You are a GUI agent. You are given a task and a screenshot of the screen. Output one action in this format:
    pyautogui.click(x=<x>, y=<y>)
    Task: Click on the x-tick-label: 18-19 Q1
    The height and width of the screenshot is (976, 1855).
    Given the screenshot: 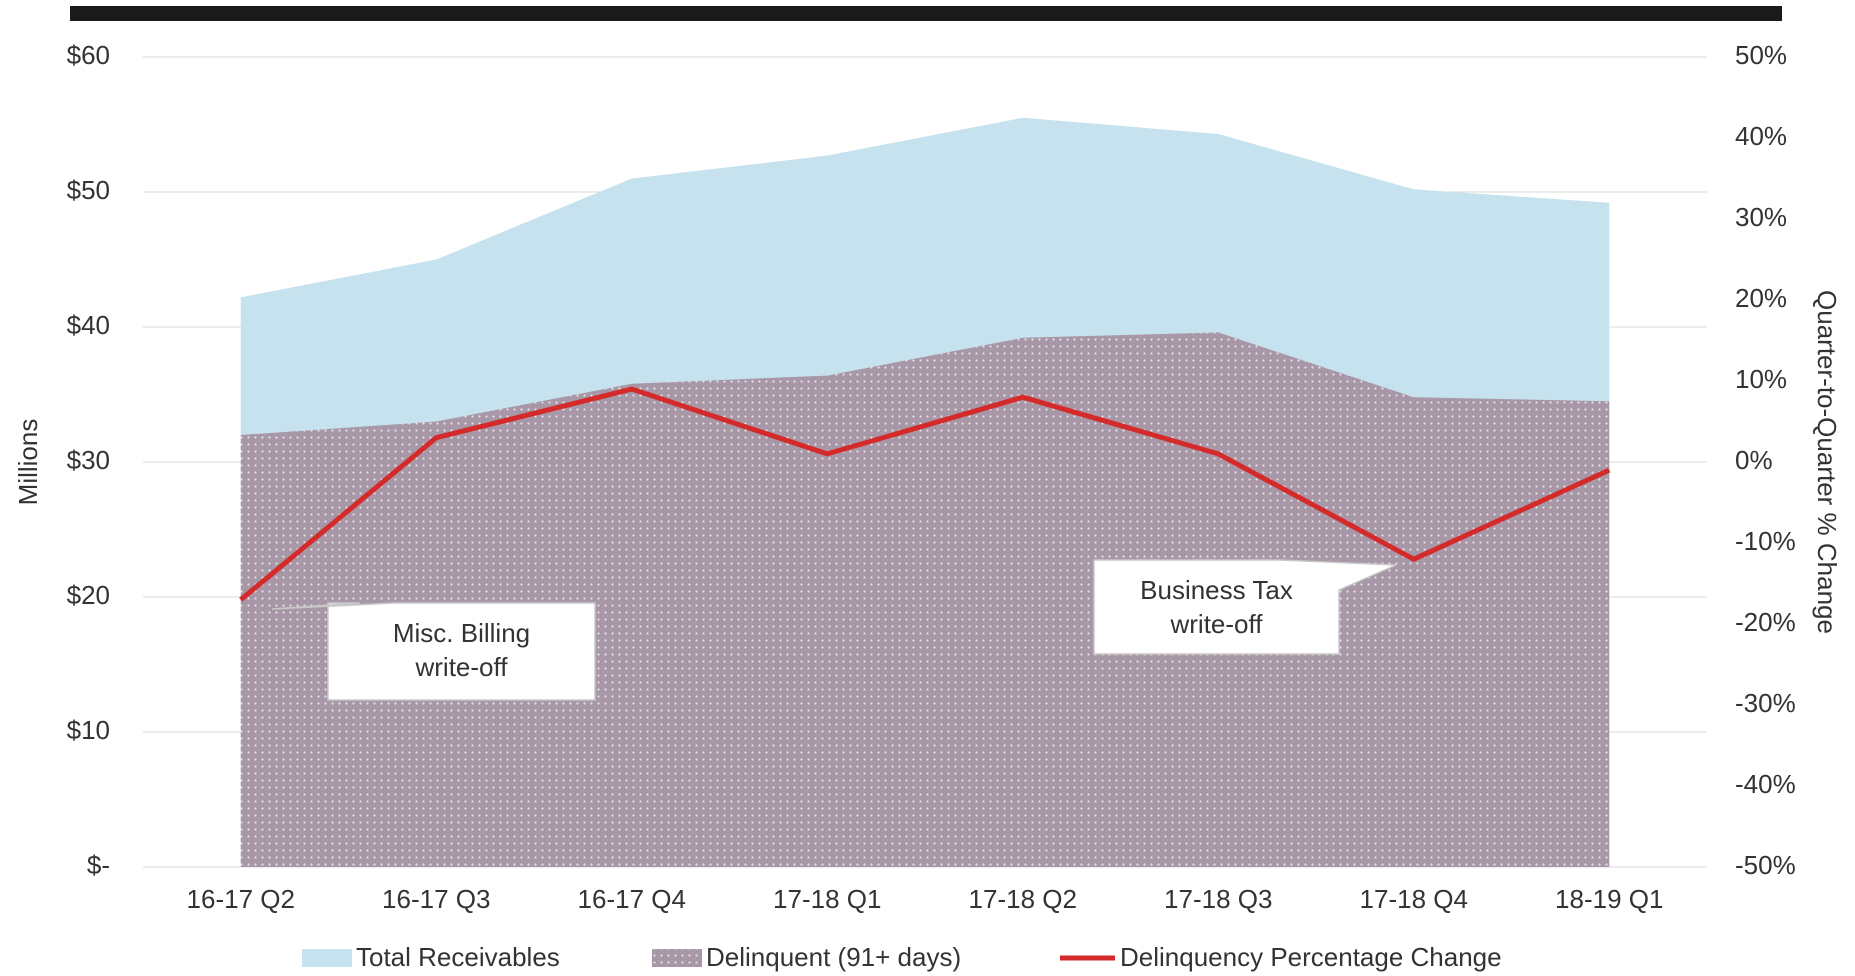 What is the action you would take?
    pyautogui.click(x=1609, y=899)
    